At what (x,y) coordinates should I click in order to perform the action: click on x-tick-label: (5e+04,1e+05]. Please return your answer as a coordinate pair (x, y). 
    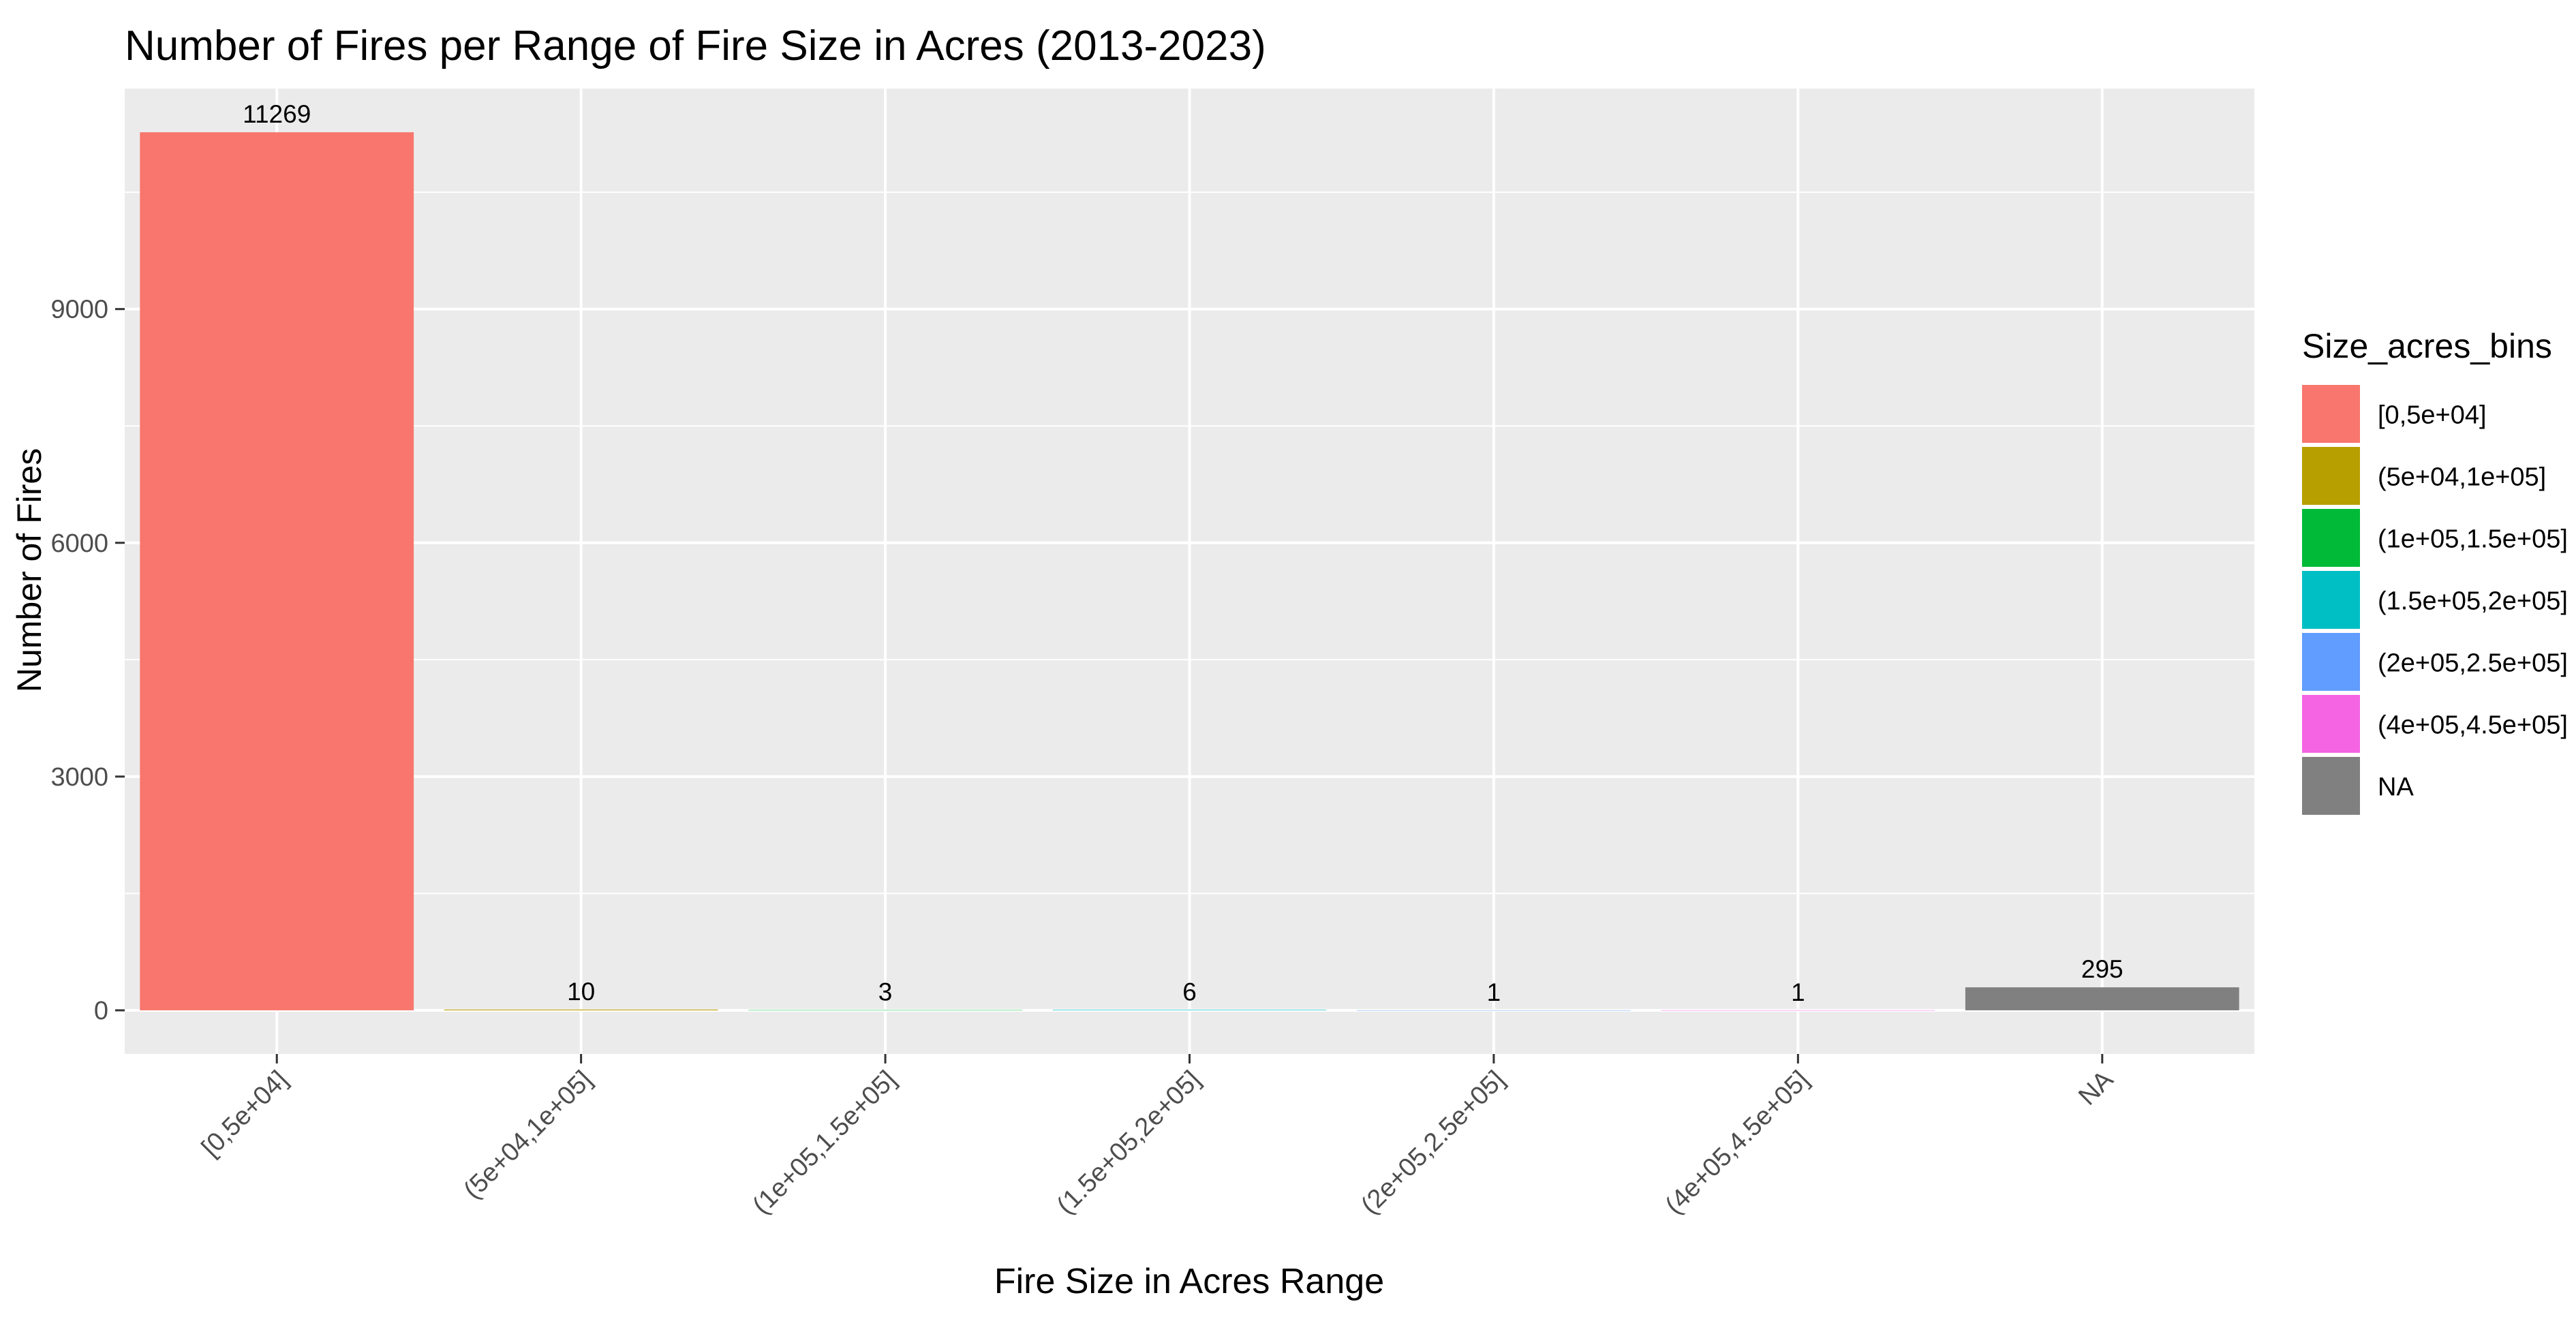
    Looking at the image, I should click on (528, 1135).